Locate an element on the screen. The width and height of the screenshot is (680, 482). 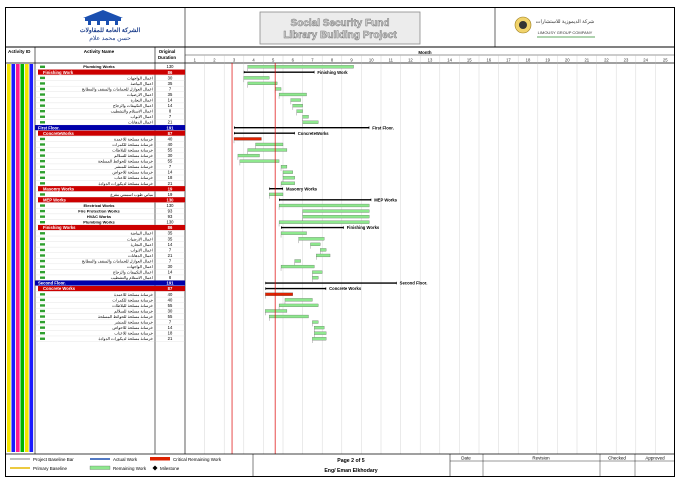
schedule-row: ConcreteWorks 87 ConcreteWorks is located at coordinates (182, 133).